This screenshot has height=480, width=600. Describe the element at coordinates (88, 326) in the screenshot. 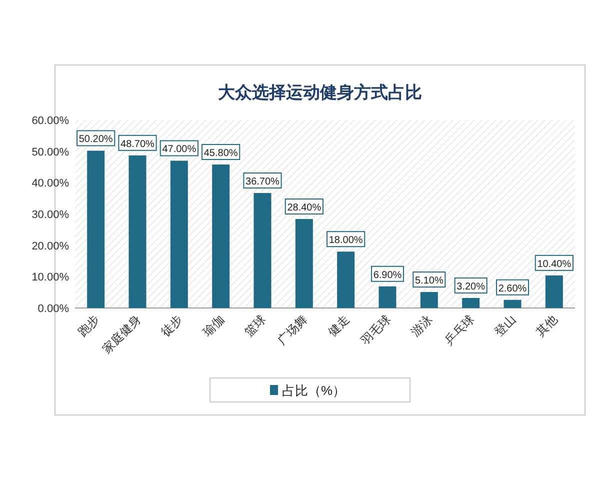

I see `x-tick-label: 跑步` at that location.